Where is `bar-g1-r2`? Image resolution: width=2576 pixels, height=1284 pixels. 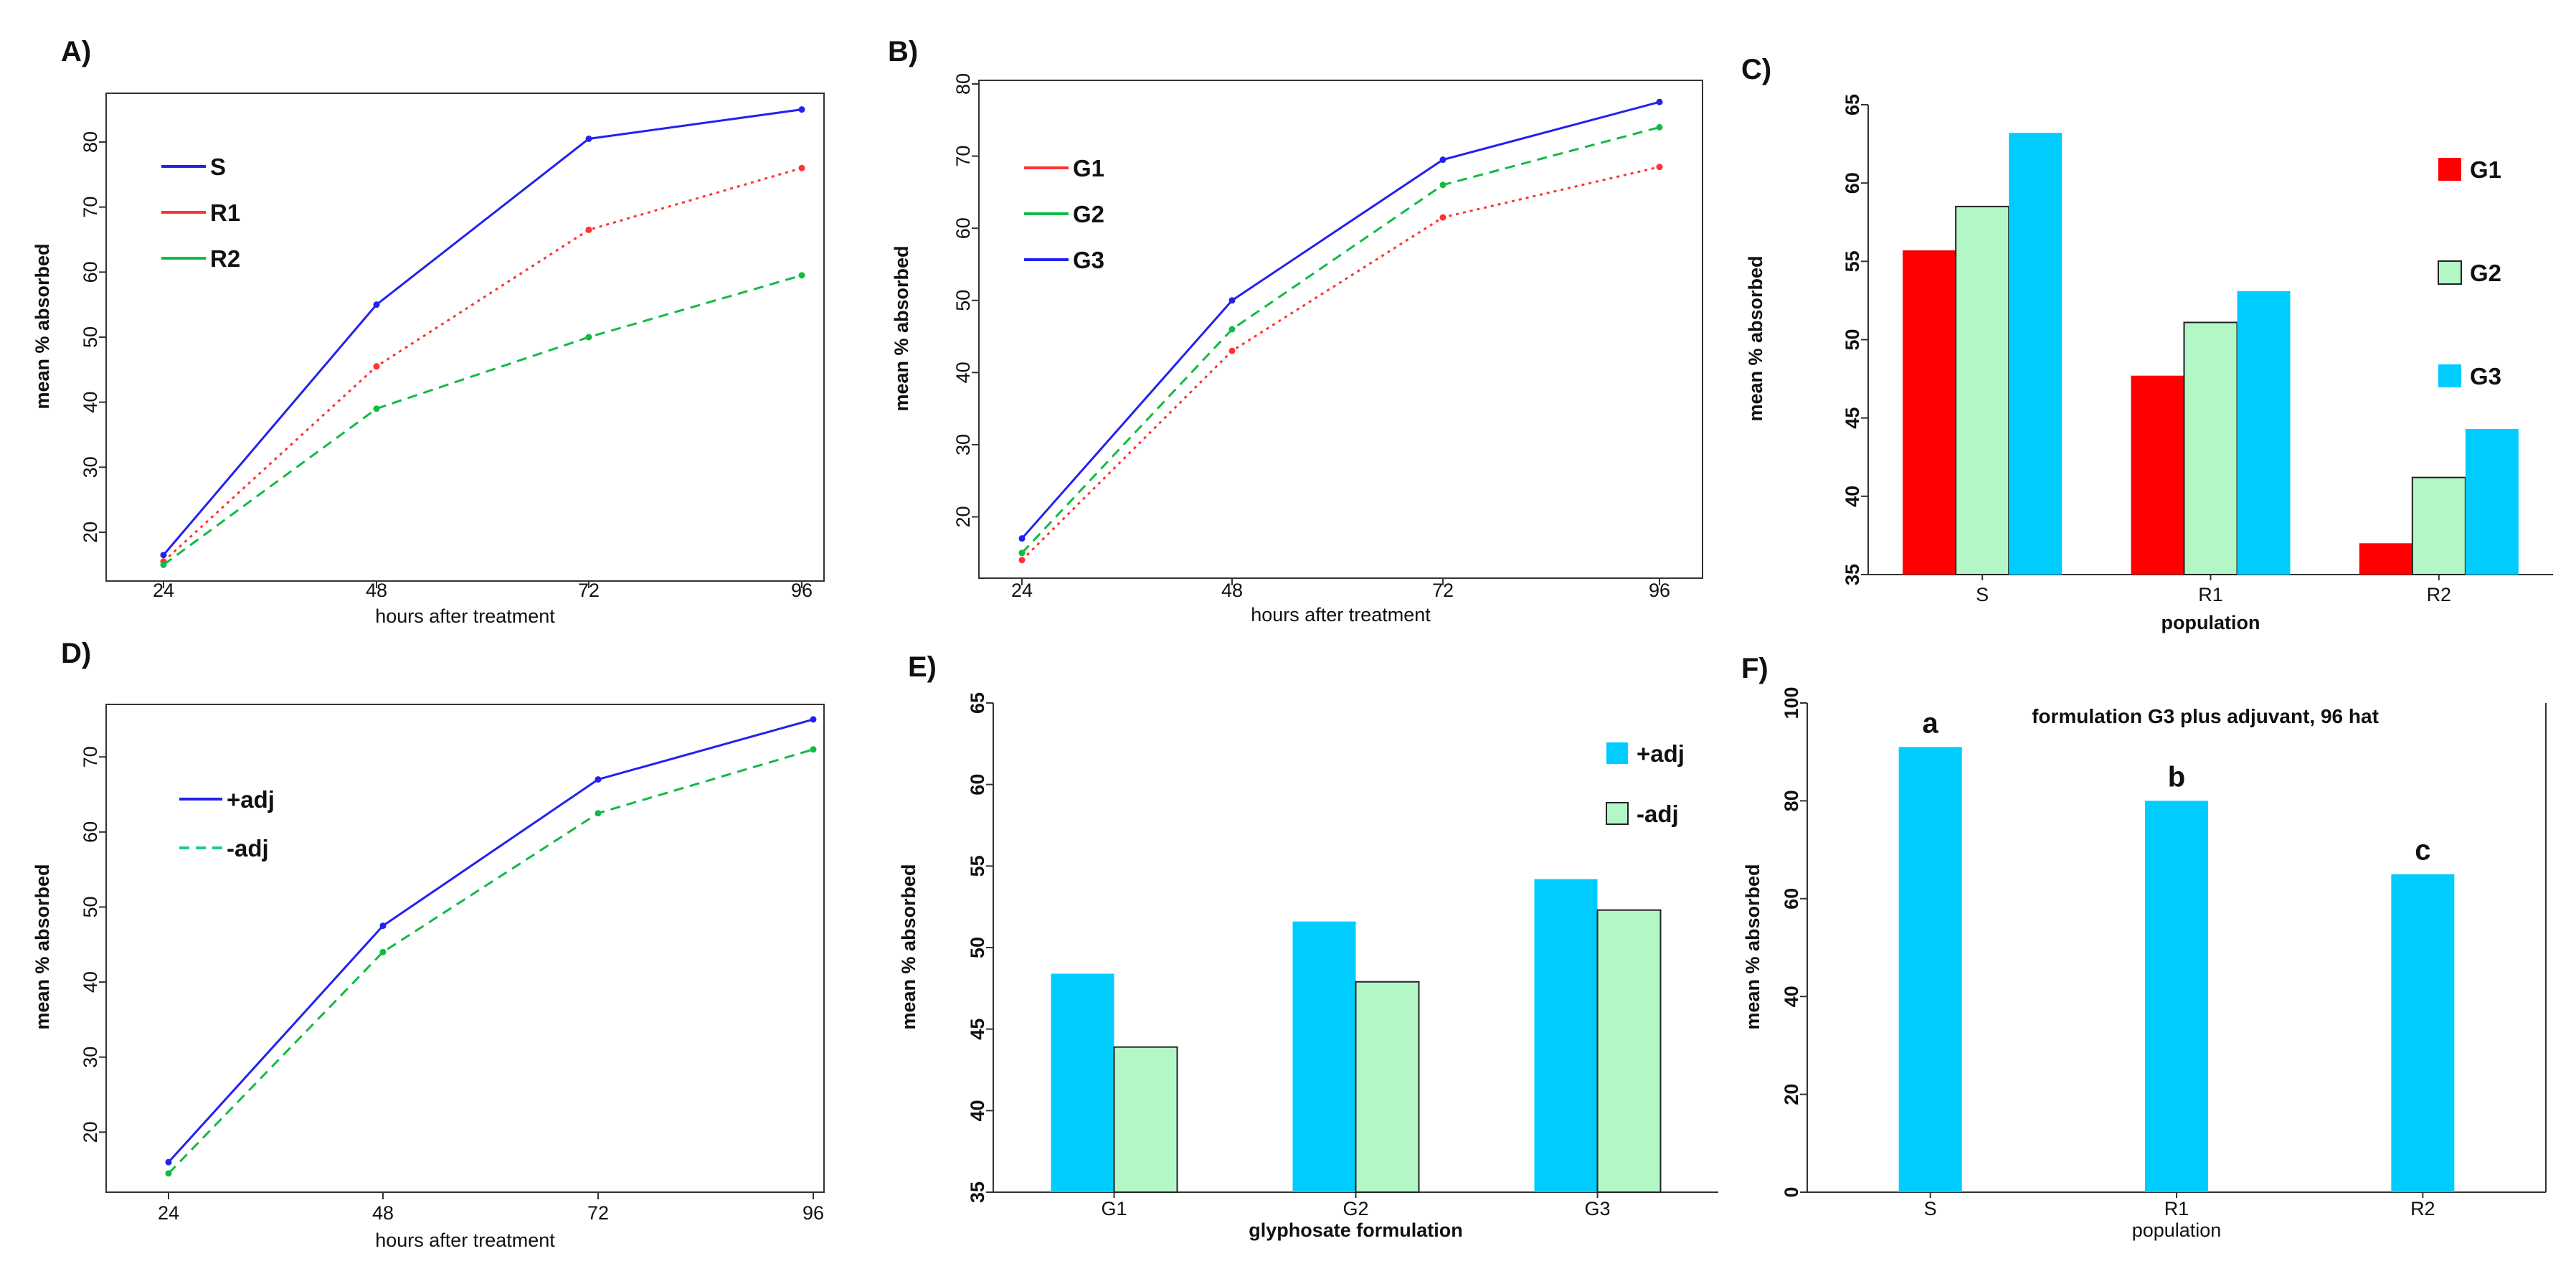 bar-g1-r2 is located at coordinates (2385, 559).